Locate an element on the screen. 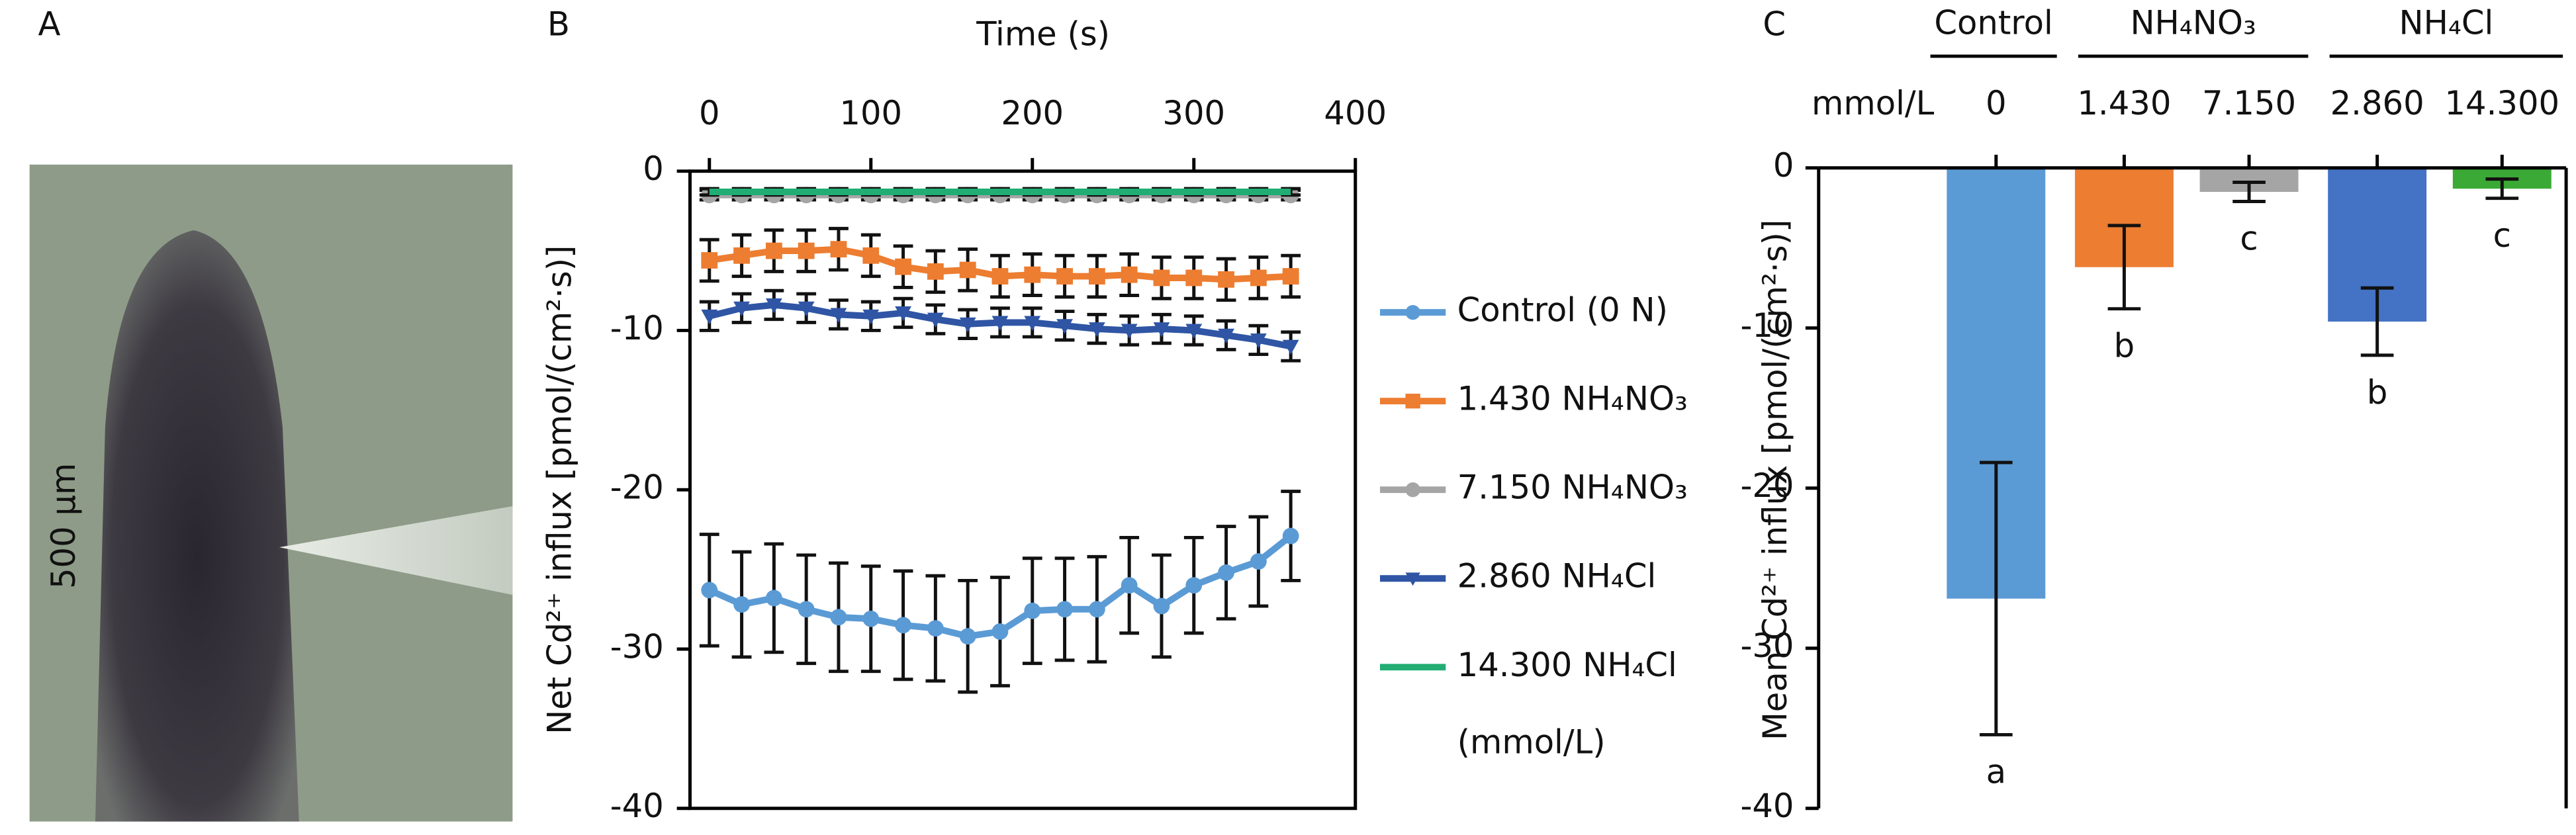  legend-label: 2.860 NH₄Cl is located at coordinates (1557, 576).